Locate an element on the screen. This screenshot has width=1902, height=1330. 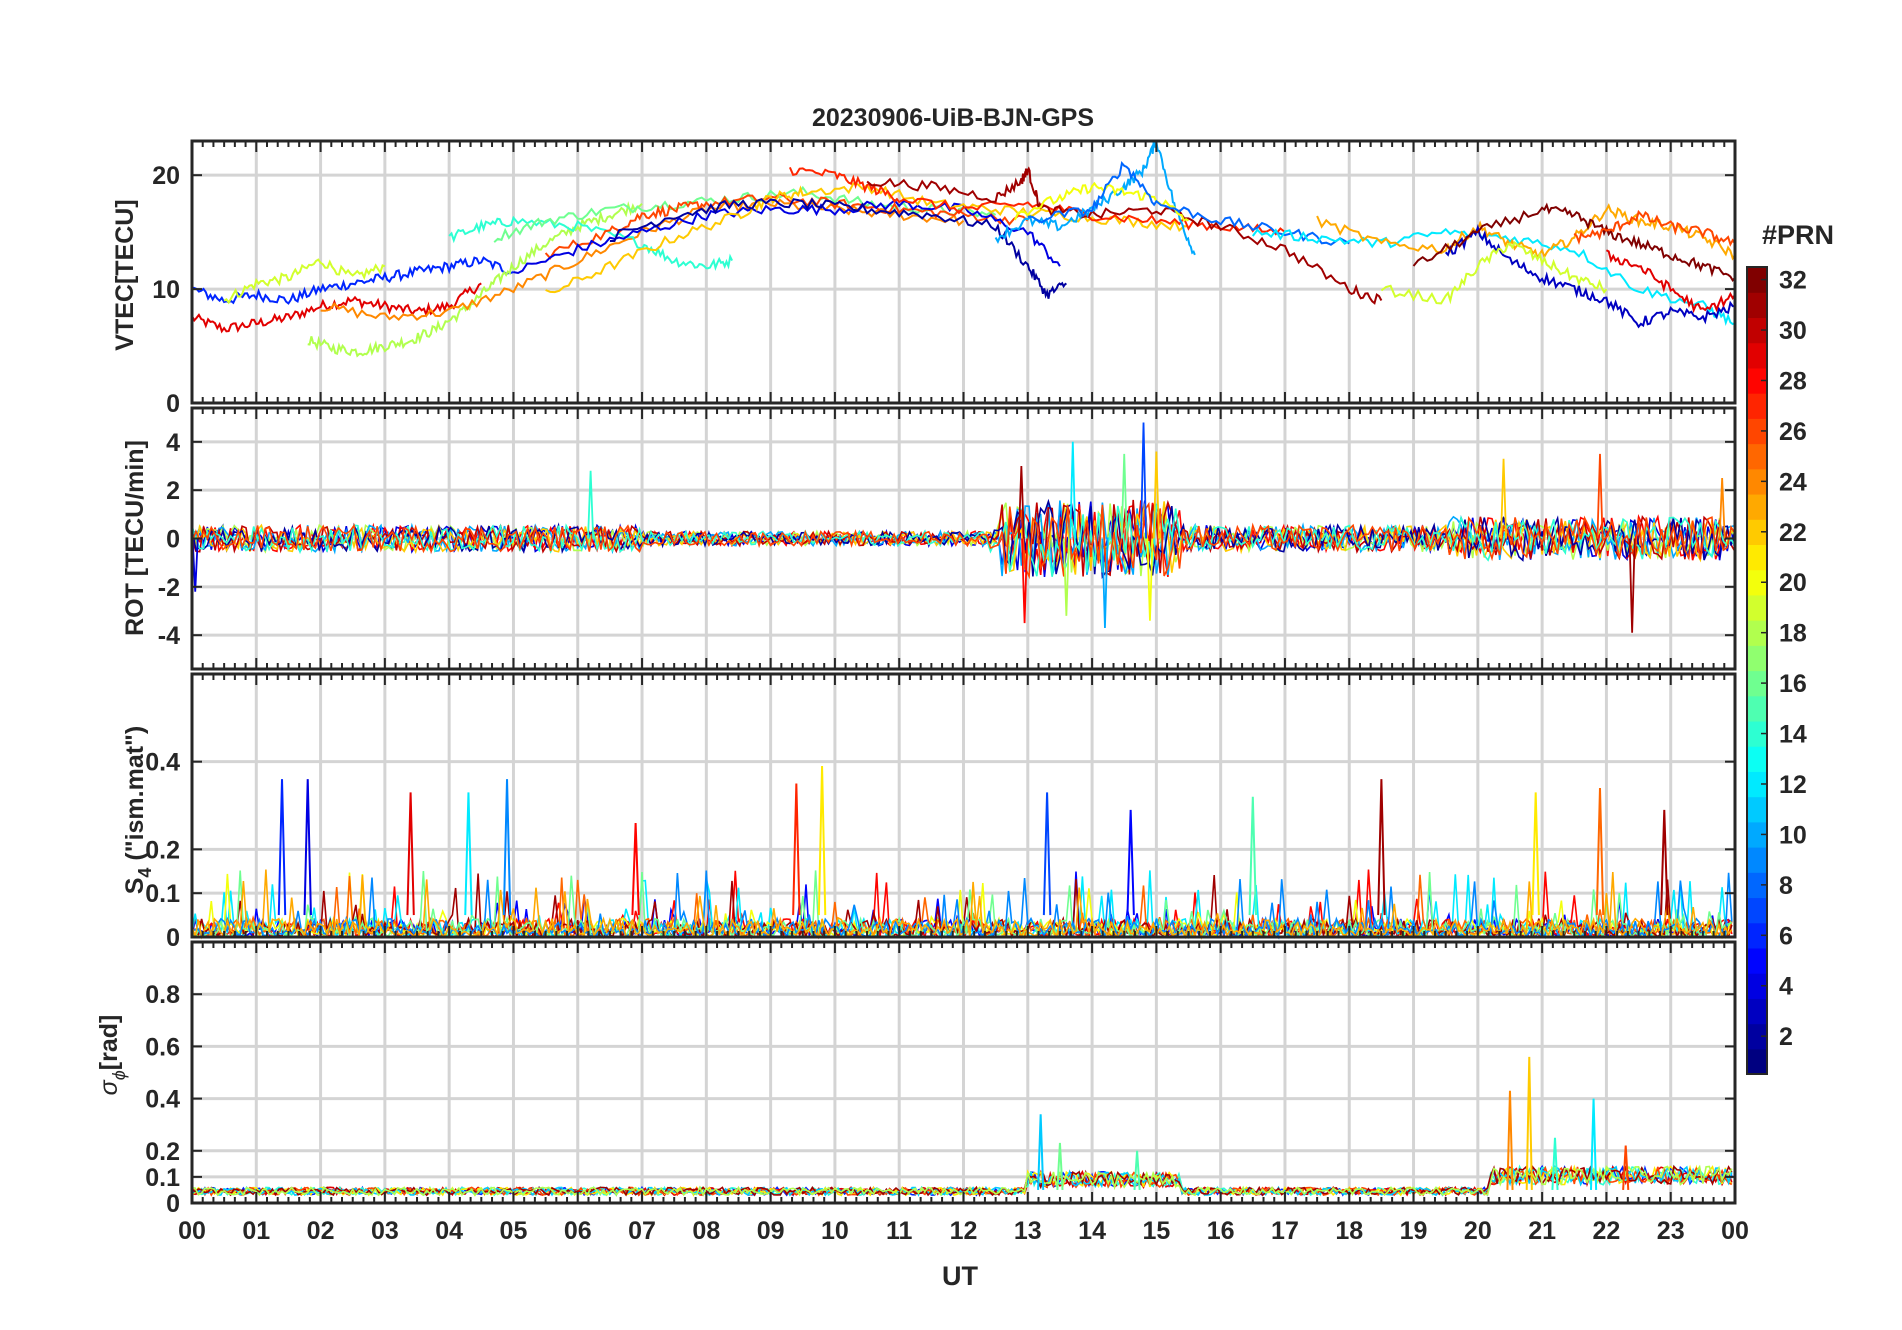
rot-ytick-label: -2 is located at coordinates (169, 588).